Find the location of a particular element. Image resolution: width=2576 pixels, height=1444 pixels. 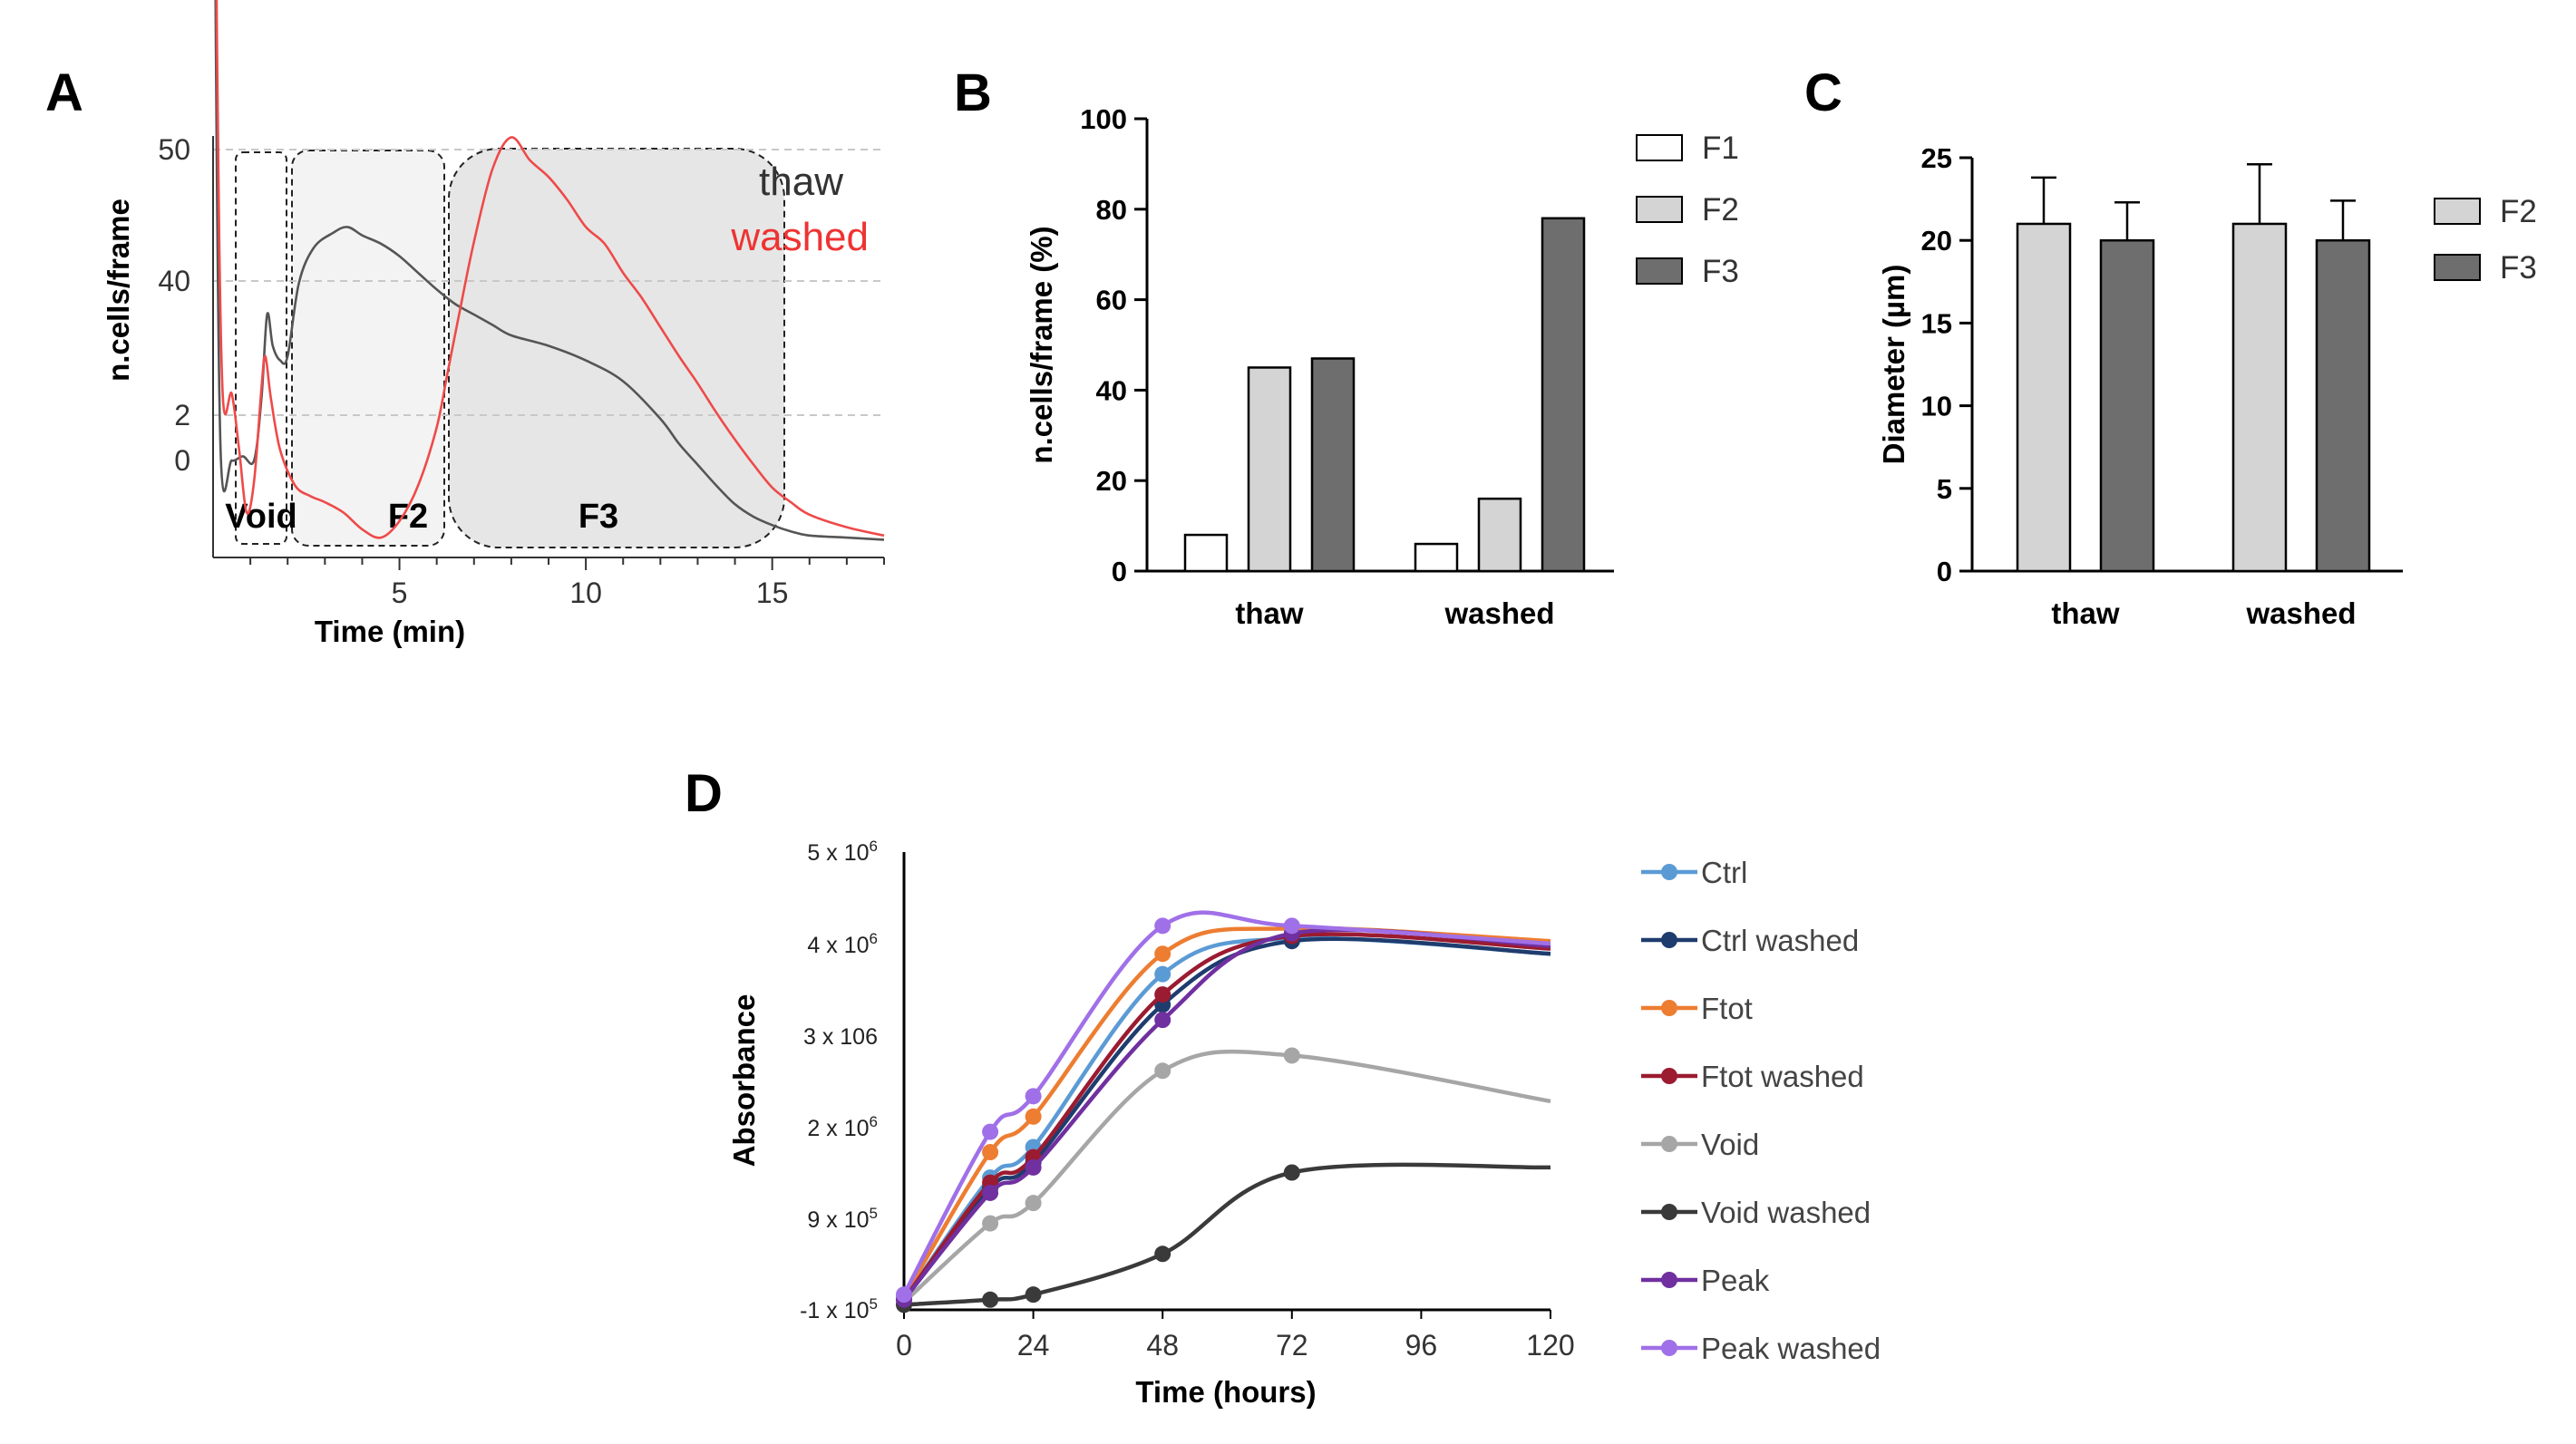

y-tick-label-3: 0 is located at coordinates (182, 461).